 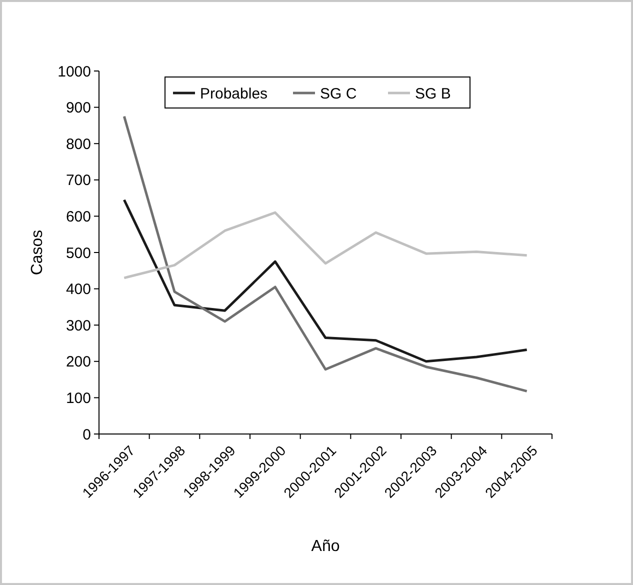 What do you see at coordinates (433, 93) in the screenshot?
I see `legend-label: SG B` at bounding box center [433, 93].